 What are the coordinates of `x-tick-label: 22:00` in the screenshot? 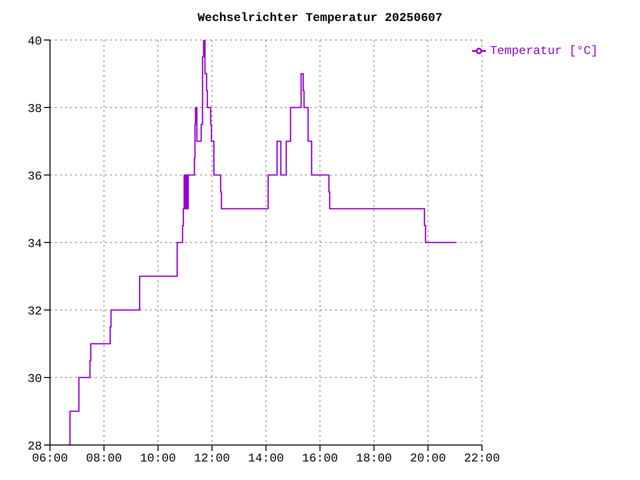 It's located at (482, 459).